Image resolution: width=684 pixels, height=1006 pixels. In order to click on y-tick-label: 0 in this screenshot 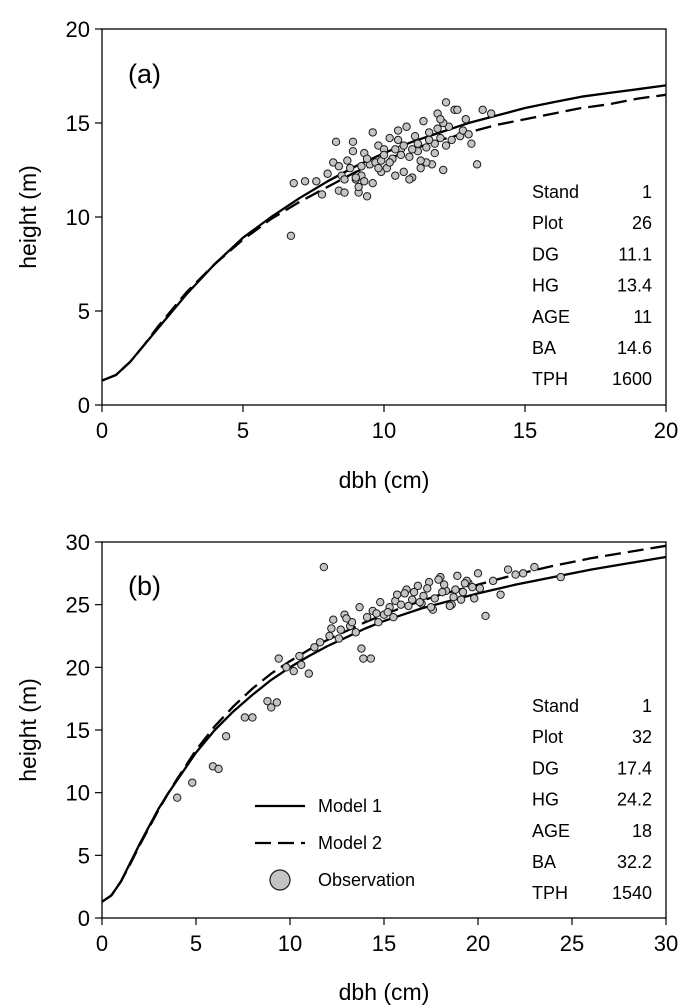, I will do `click(84, 918)`.